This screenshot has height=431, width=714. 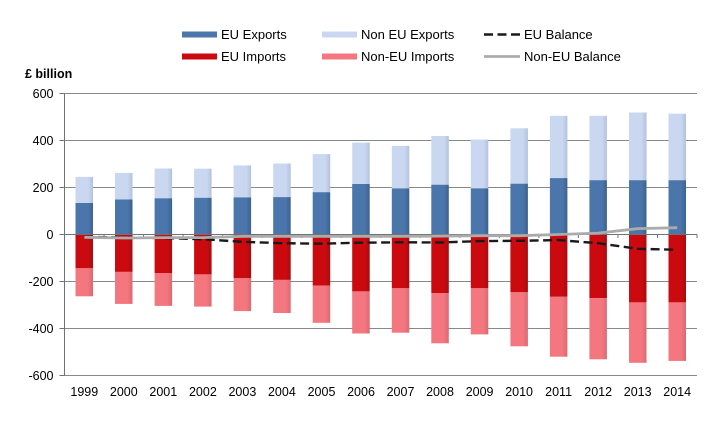 I want to click on svg-text: 2004, so click(x=282, y=392).